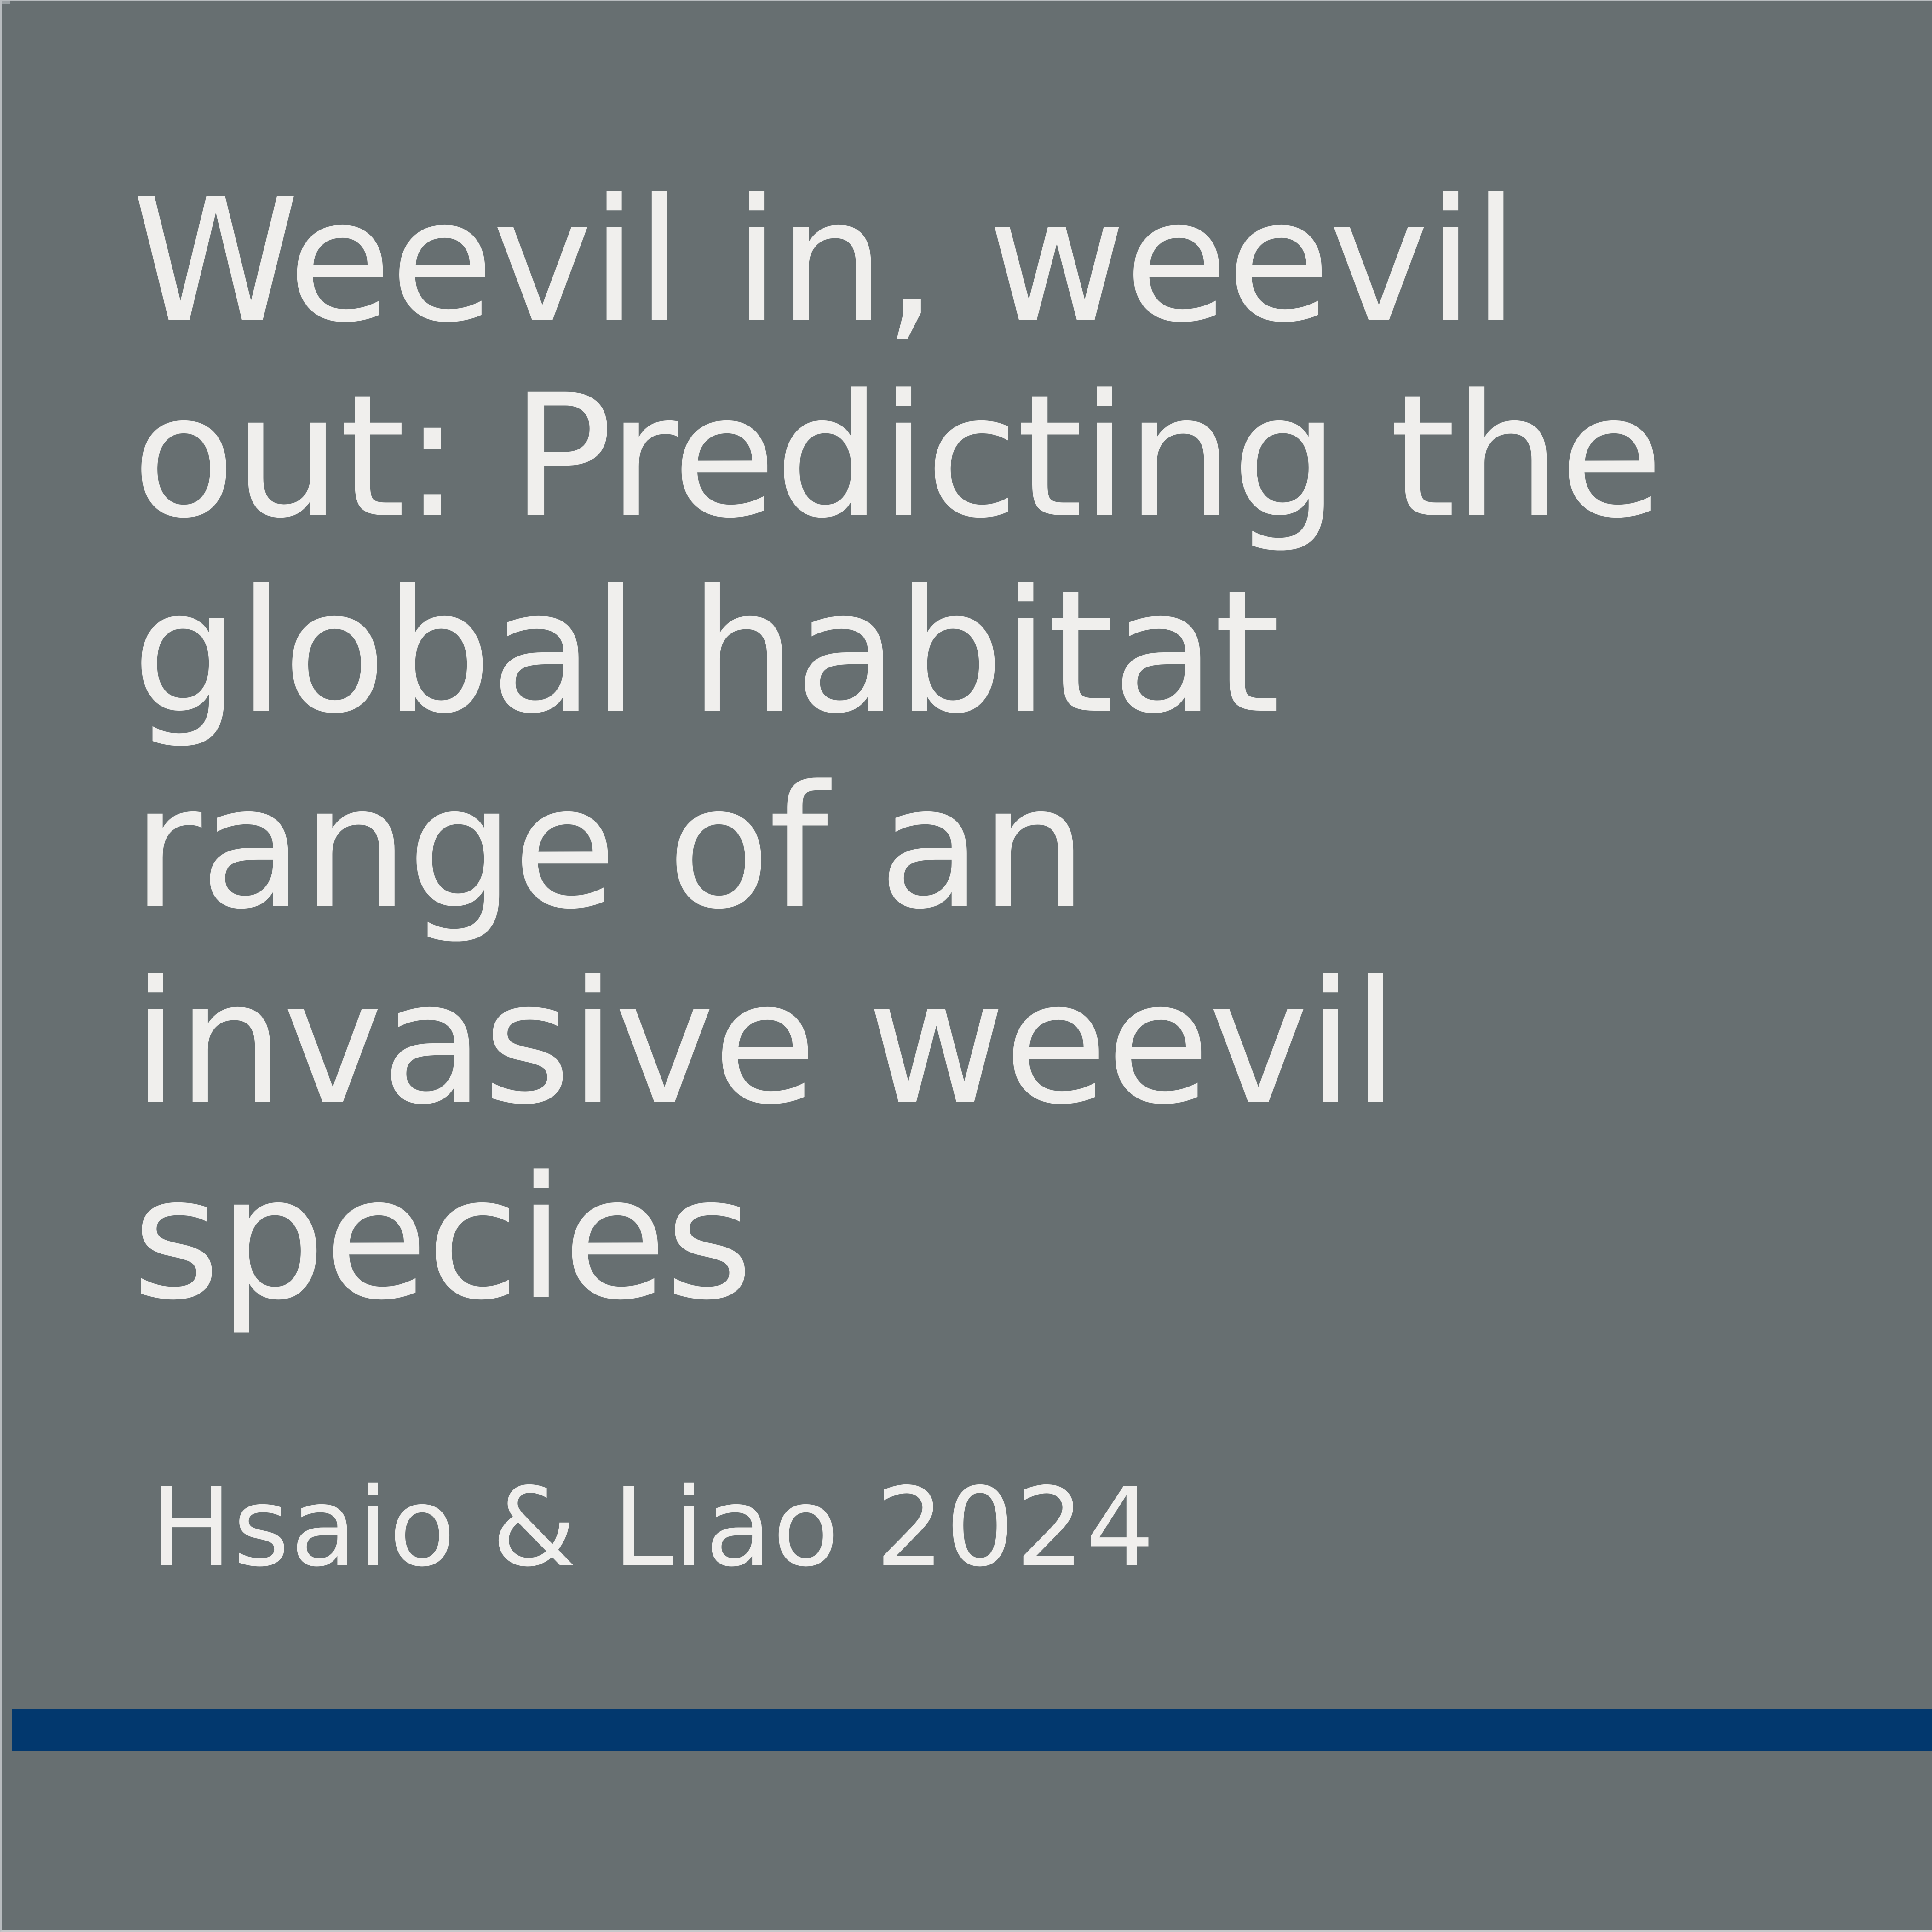 This screenshot has height=1932, width=1932. Describe the element at coordinates (6, 2) in the screenshot. I see `corner-mark` at that location.